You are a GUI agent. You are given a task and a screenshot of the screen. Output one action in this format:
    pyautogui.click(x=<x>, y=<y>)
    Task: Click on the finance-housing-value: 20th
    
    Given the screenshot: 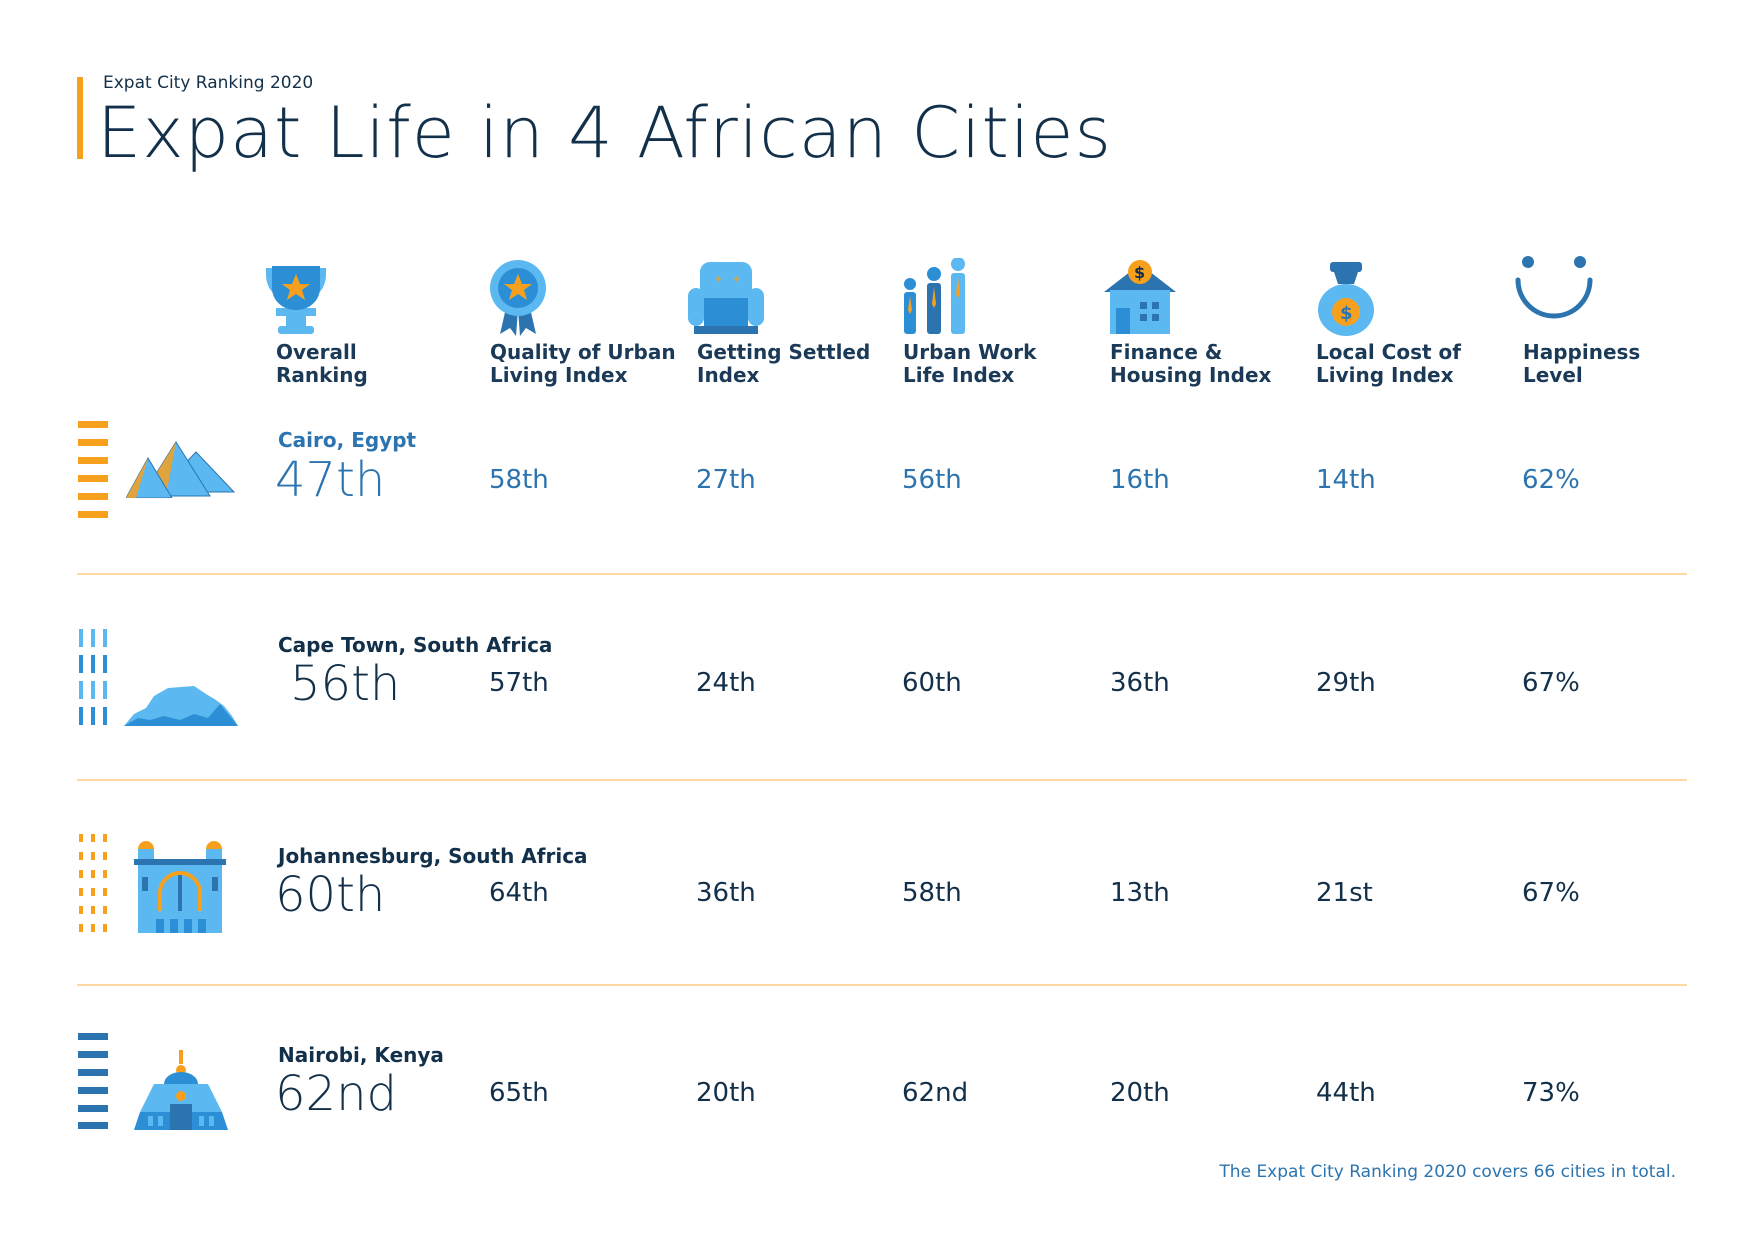 What is the action you would take?
    pyautogui.click(x=1140, y=1093)
    